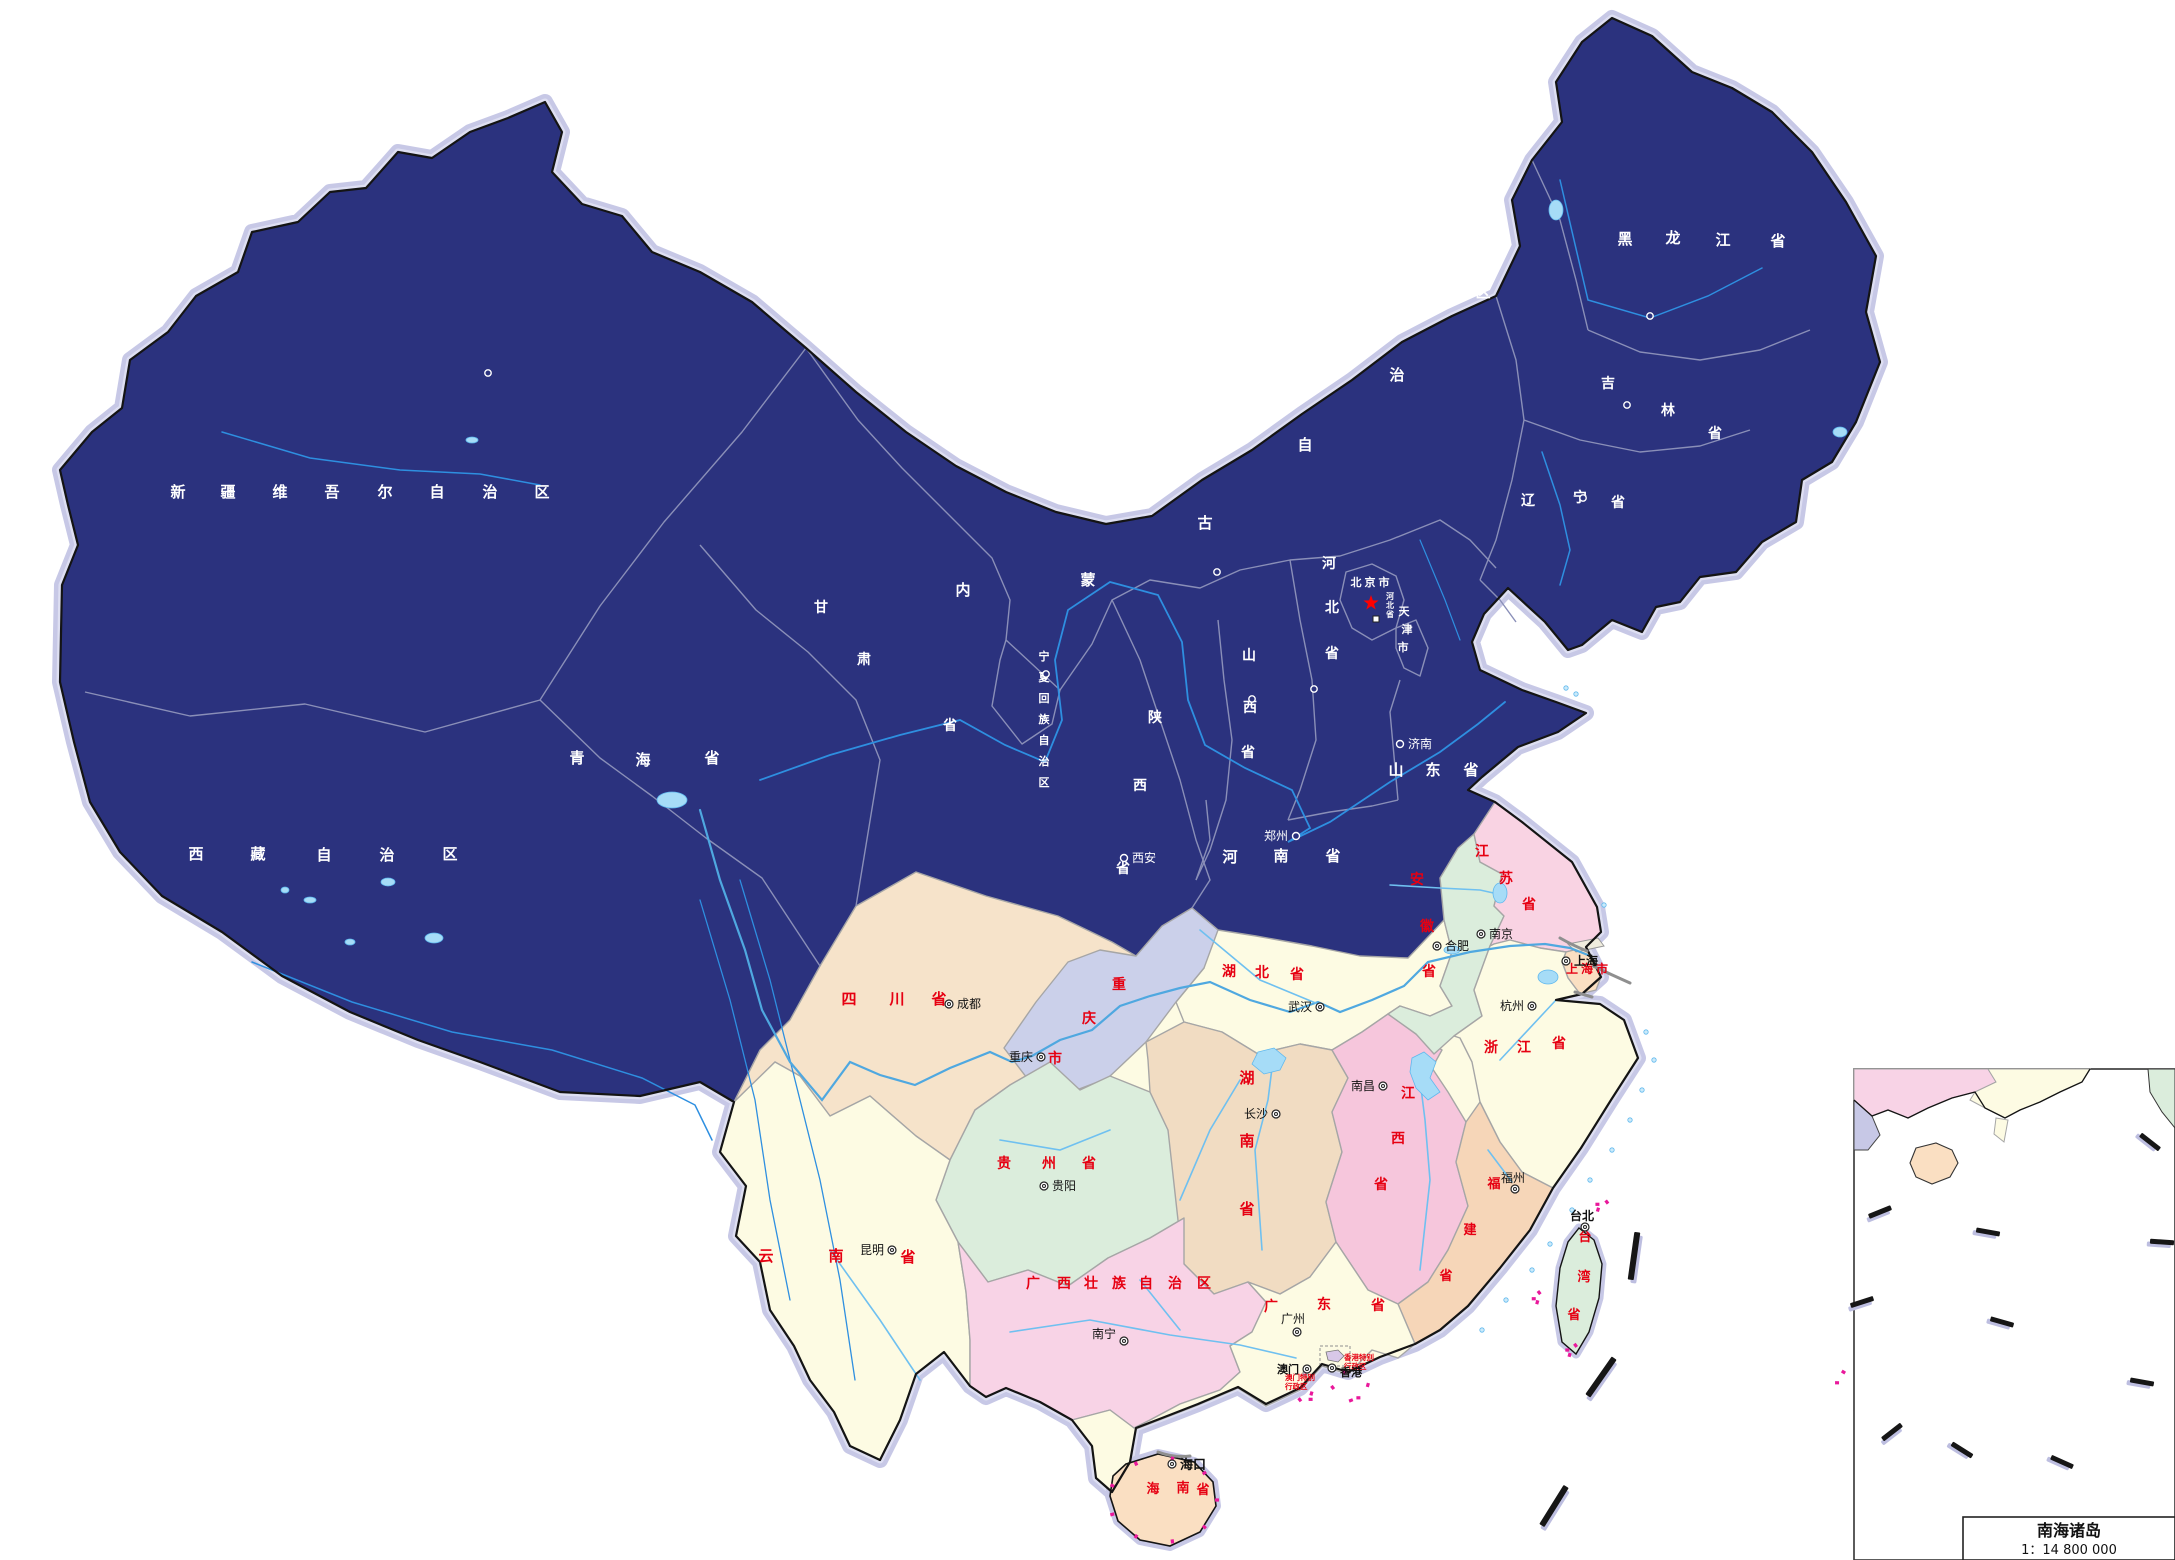 Image resolution: width=2175 pixels, height=1560 pixels. Describe the element at coordinates (1407, 629) in the screenshot. I see `svg-text: 津` at that location.